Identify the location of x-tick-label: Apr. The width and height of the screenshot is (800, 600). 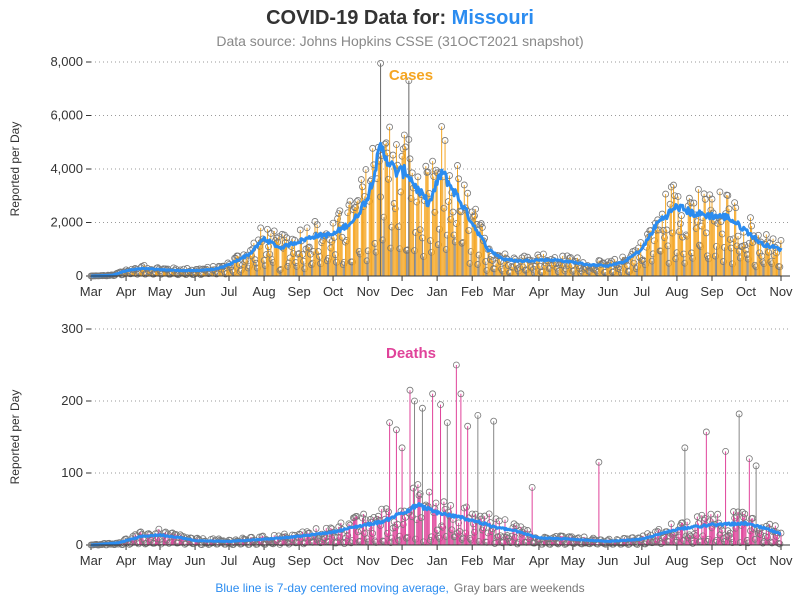
(126, 291).